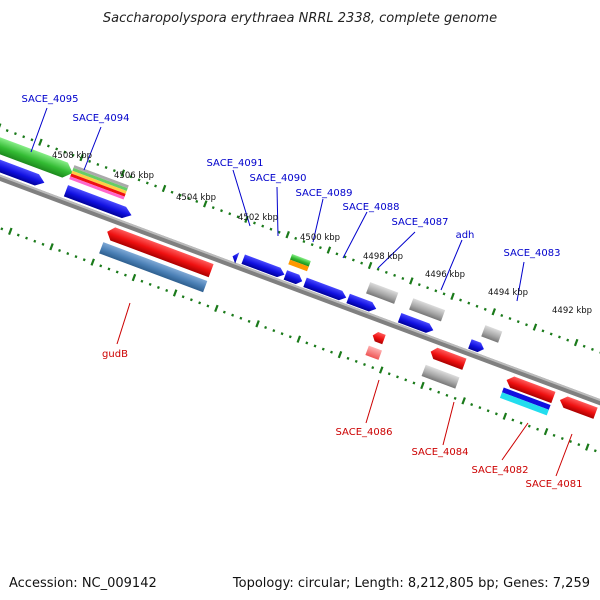 This screenshot has height=600, width=600. I want to click on gene-label-forward: SACE_4090, so click(278, 178).